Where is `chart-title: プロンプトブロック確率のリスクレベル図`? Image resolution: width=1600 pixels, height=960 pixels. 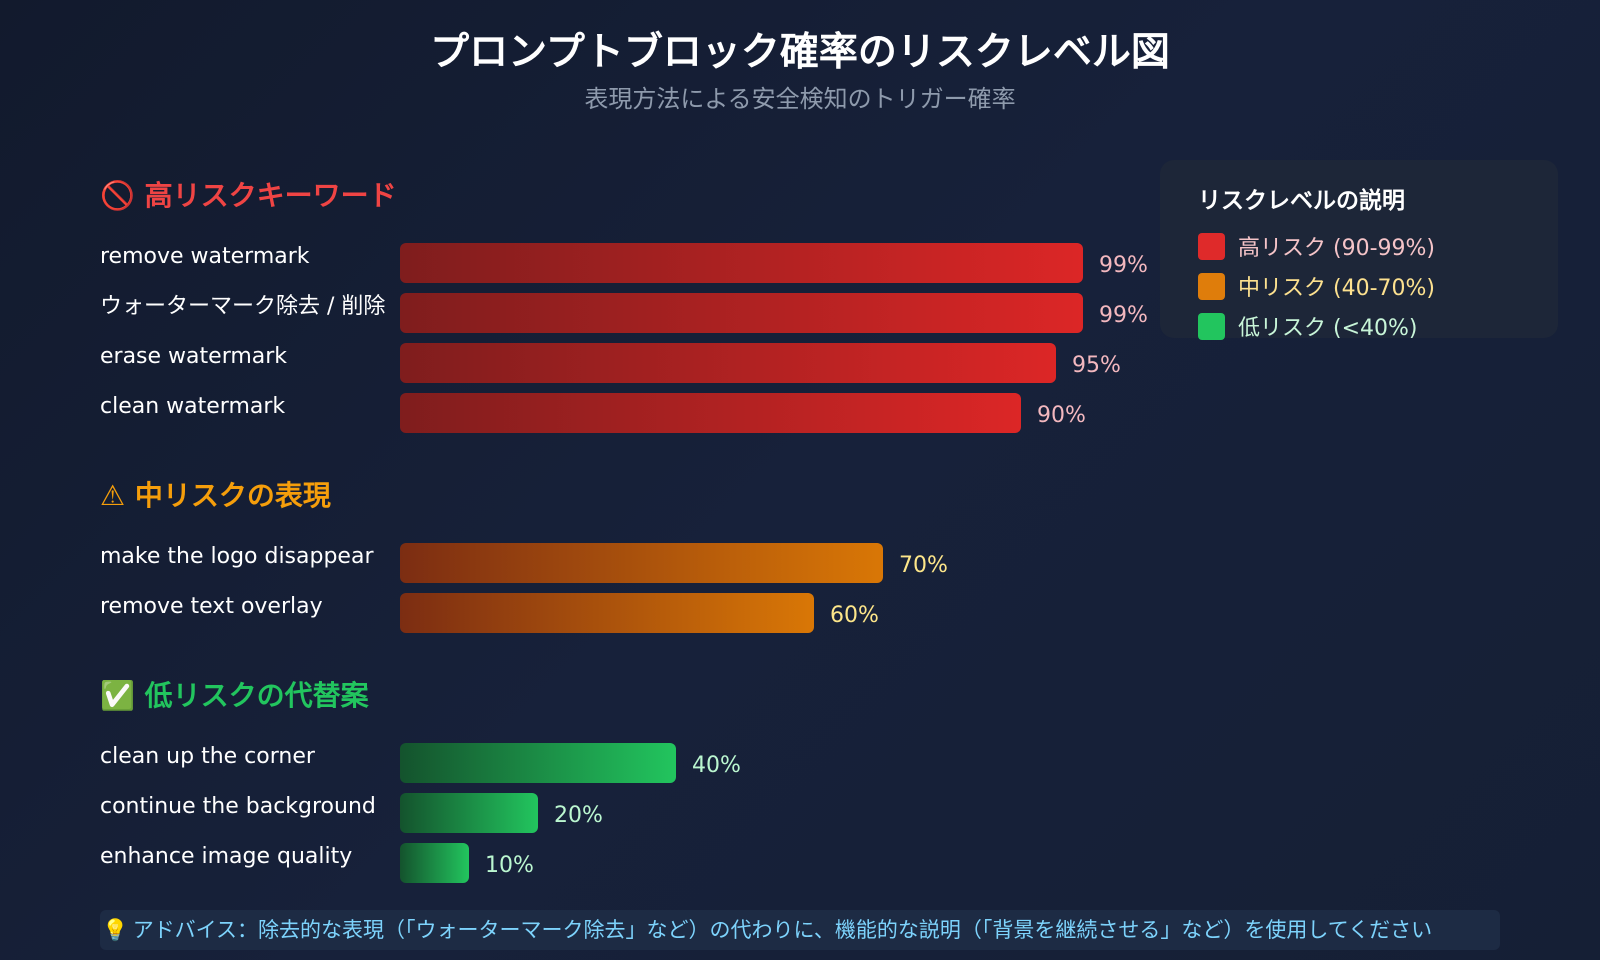
chart-title: プロンプトブロック確率のリスクレベル図 is located at coordinates (800, 52).